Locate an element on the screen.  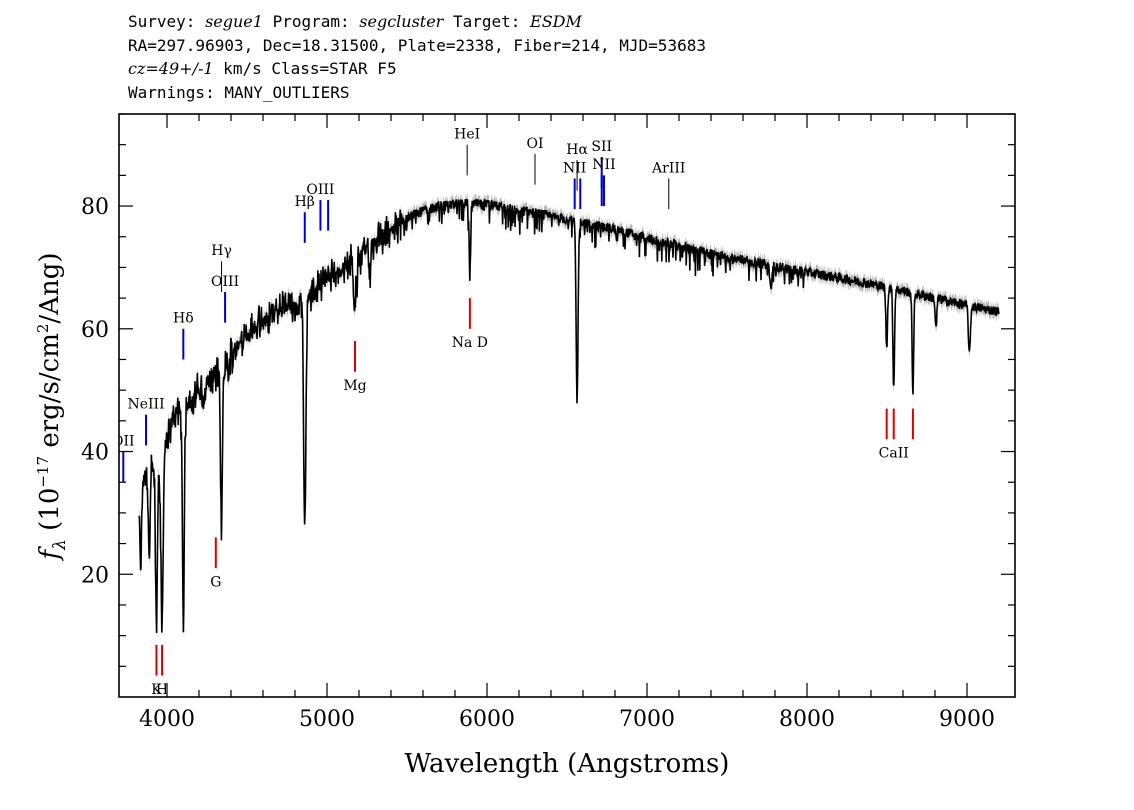
header-line-warnings: Warnings: MANY_OUTLIERS is located at coordinates (239, 92).